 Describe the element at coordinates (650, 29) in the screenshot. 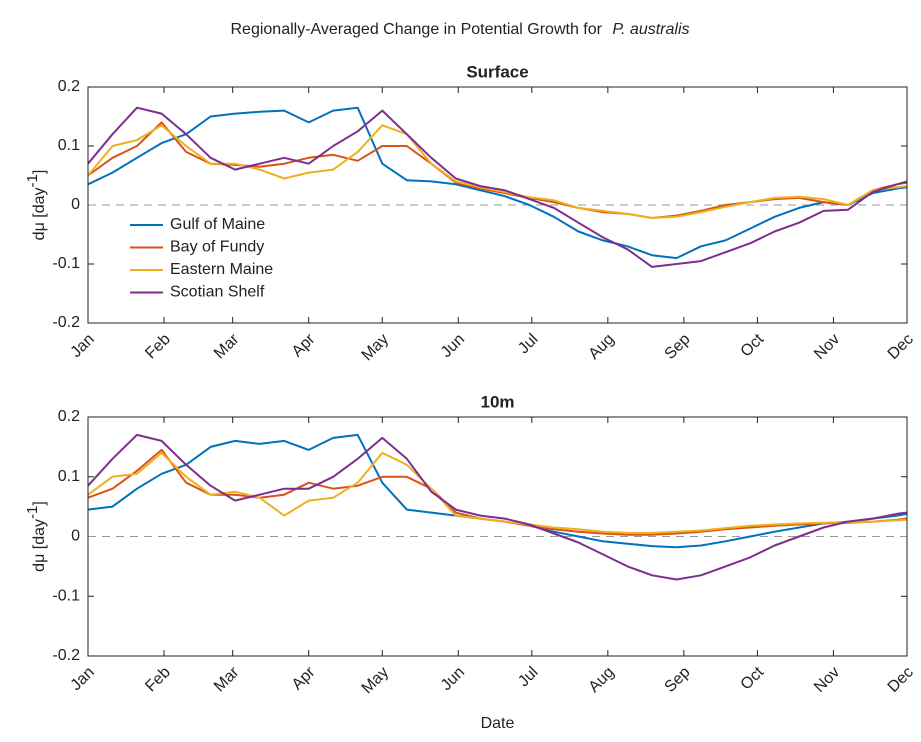

I see `suptitle-species: P. australis` at that location.